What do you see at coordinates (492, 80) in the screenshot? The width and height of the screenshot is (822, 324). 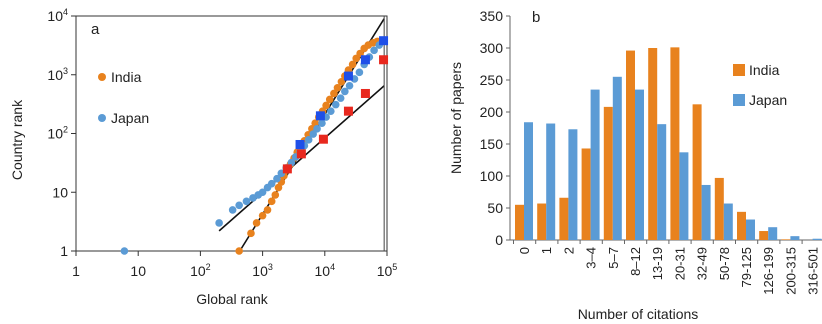 I see `y-tick-label: 250` at bounding box center [492, 80].